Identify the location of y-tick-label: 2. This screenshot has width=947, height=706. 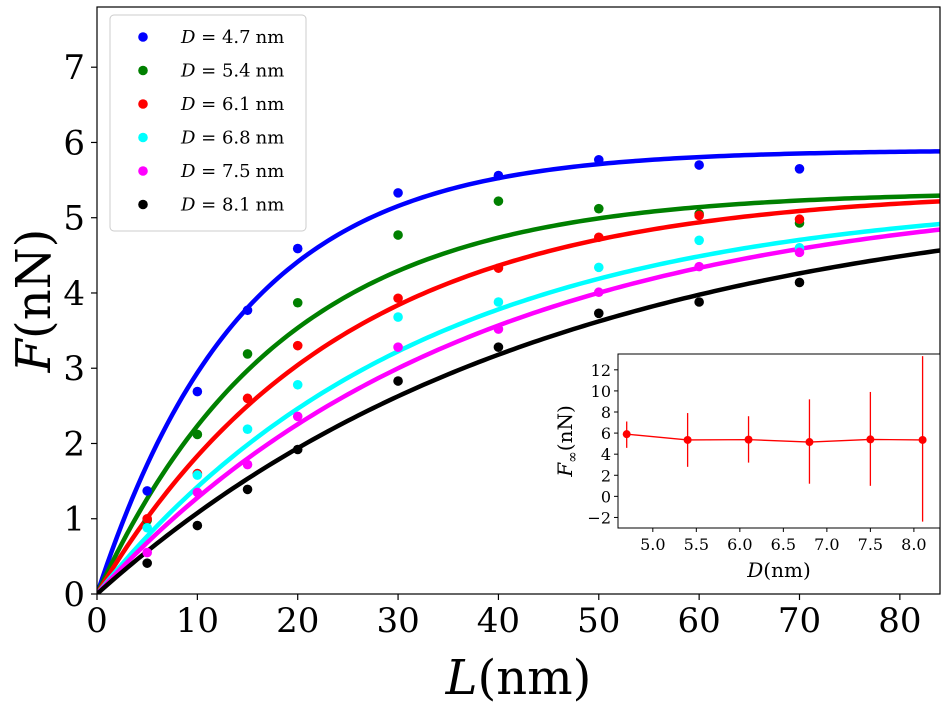
(74, 444).